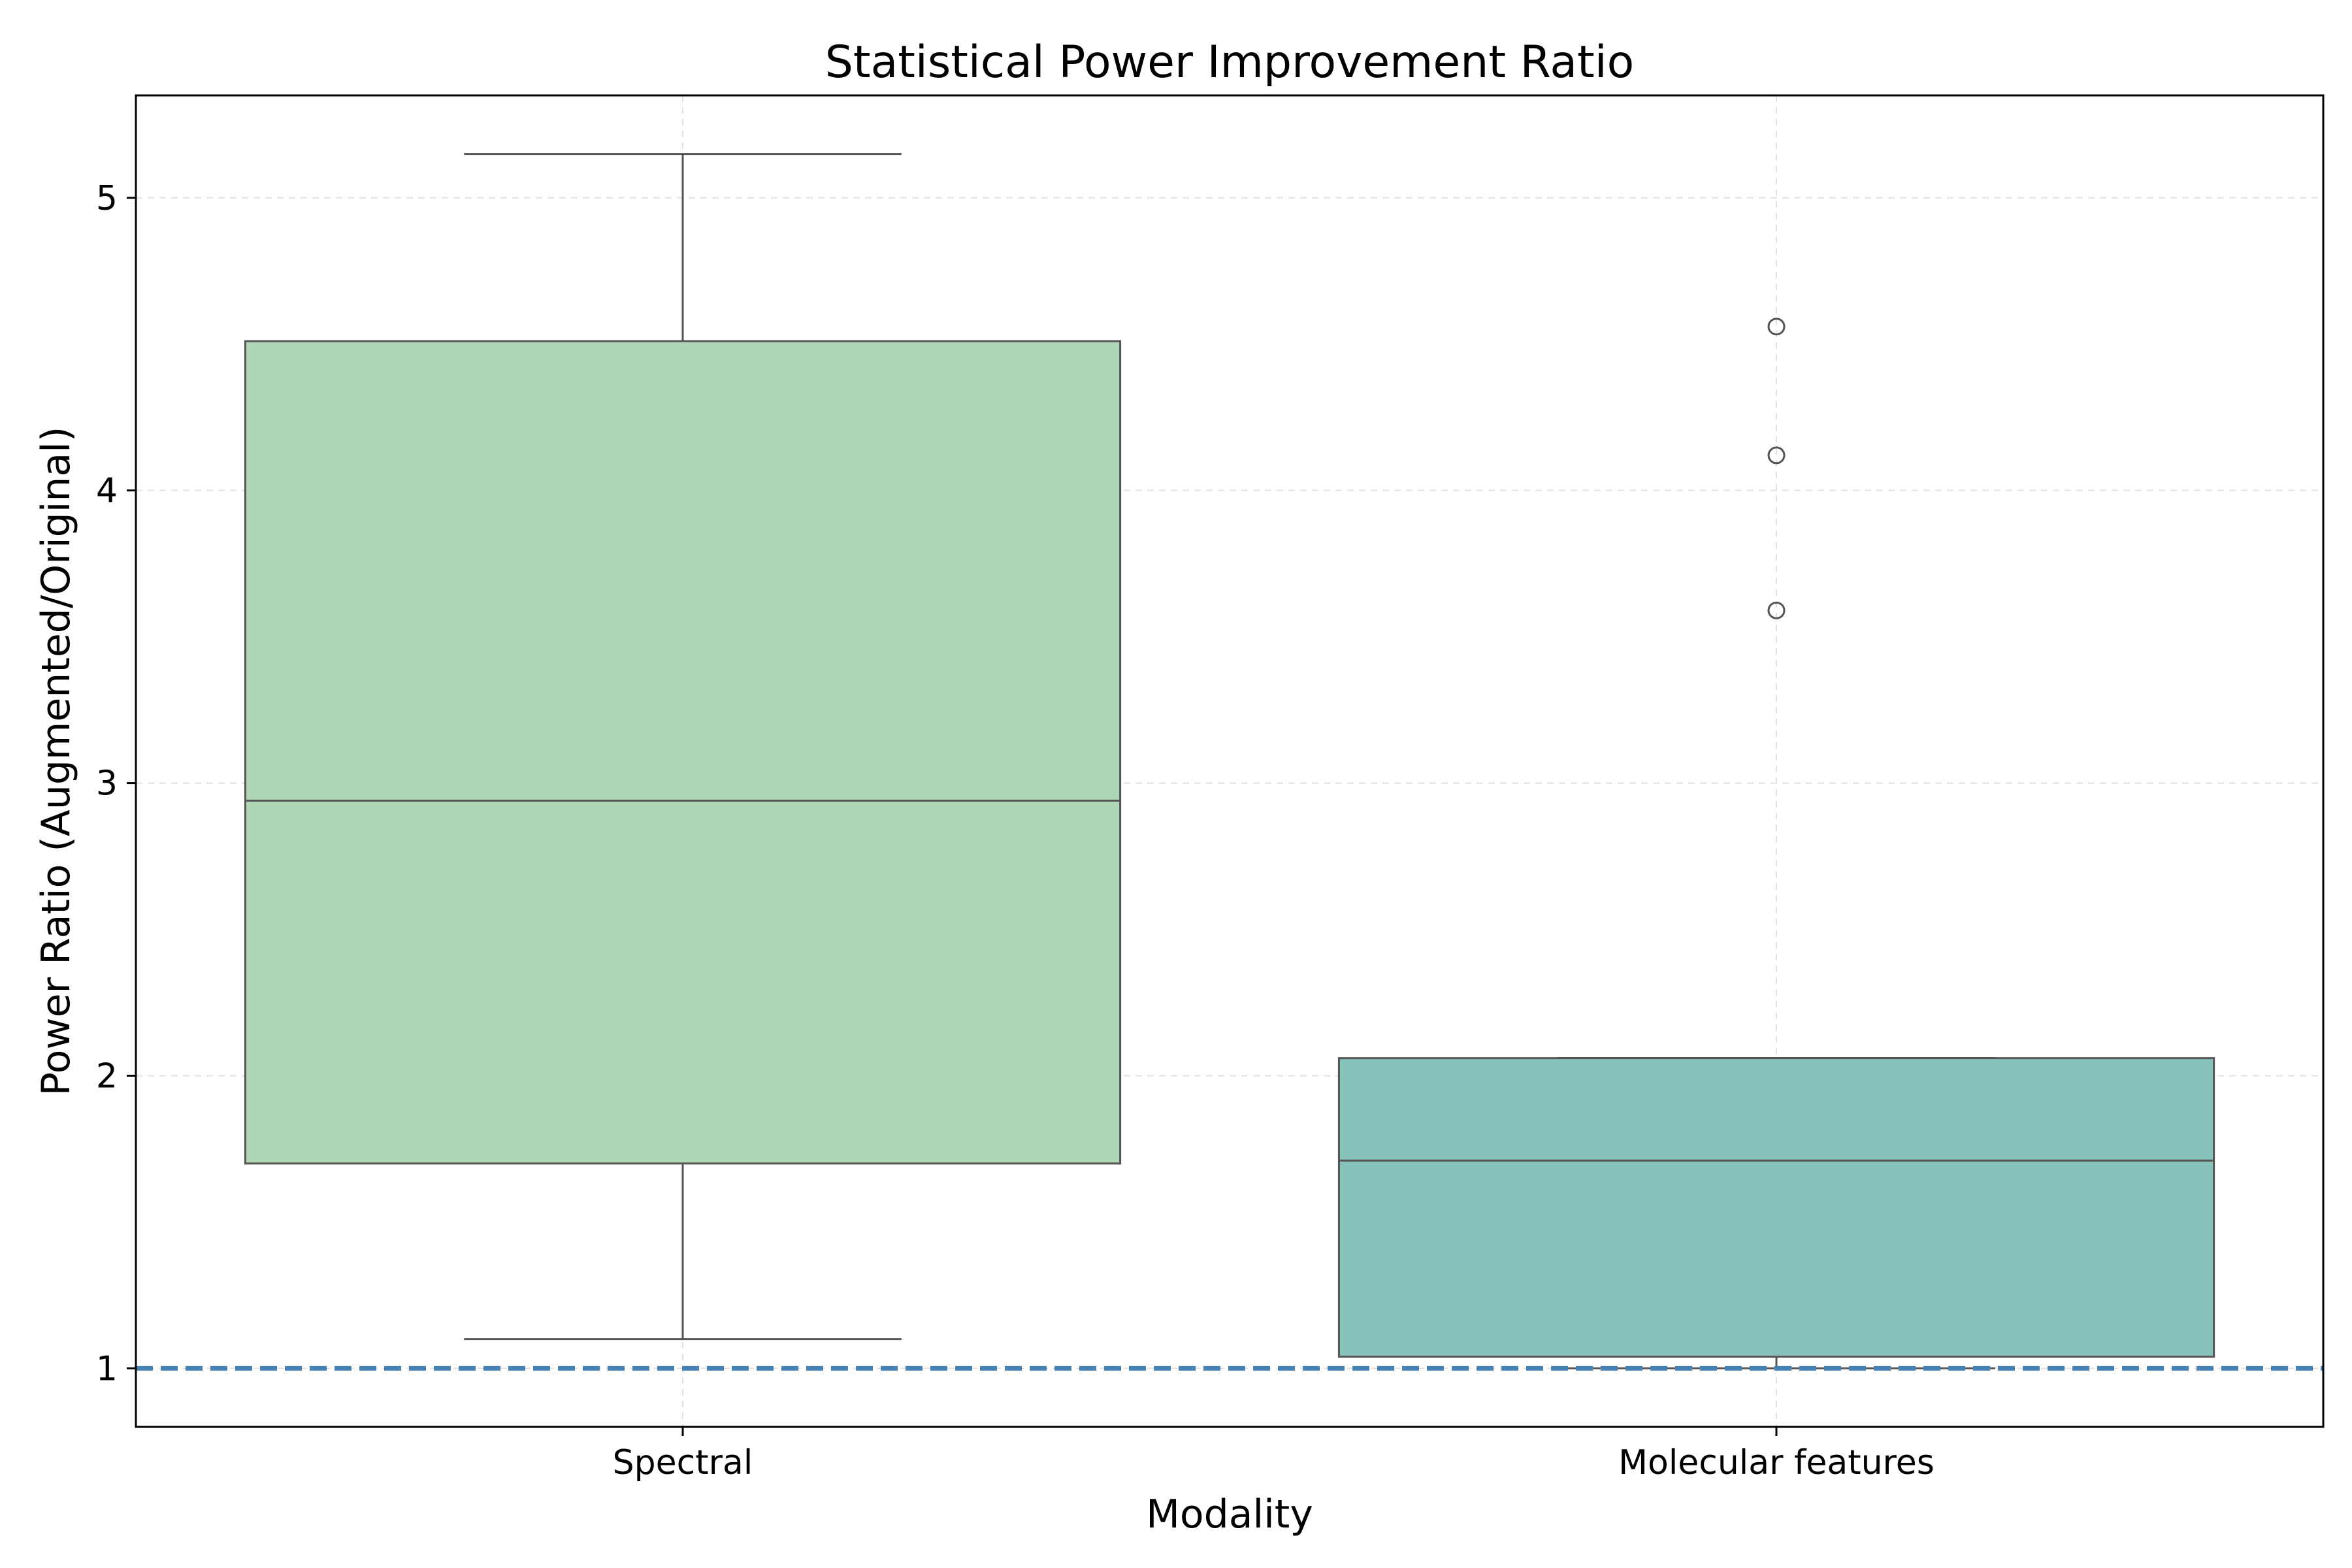  I want to click on box-iqr, so click(1776, 1207).